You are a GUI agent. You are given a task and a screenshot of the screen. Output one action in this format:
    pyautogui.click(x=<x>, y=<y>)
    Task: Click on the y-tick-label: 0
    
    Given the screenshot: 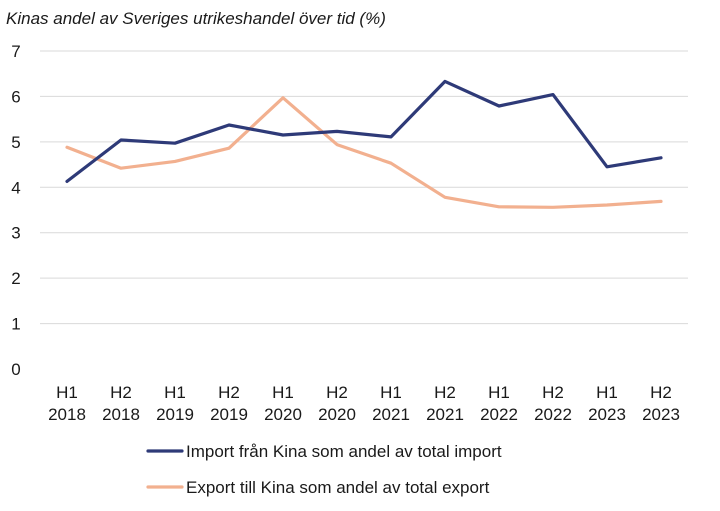 What is the action you would take?
    pyautogui.click(x=15, y=369)
    